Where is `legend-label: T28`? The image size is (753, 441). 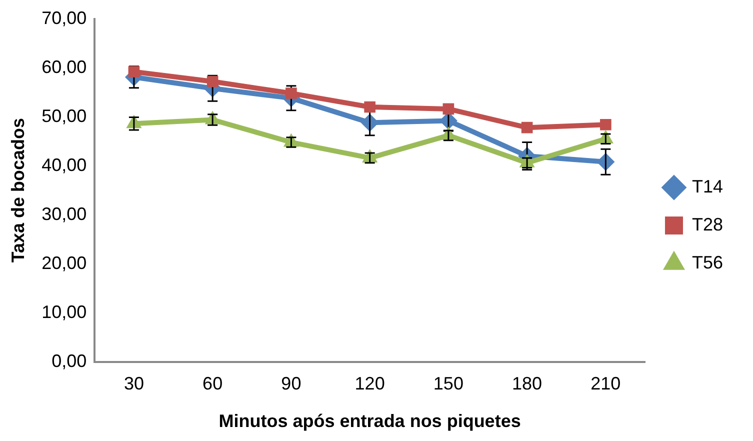 legend-label: T28 is located at coordinates (708, 224).